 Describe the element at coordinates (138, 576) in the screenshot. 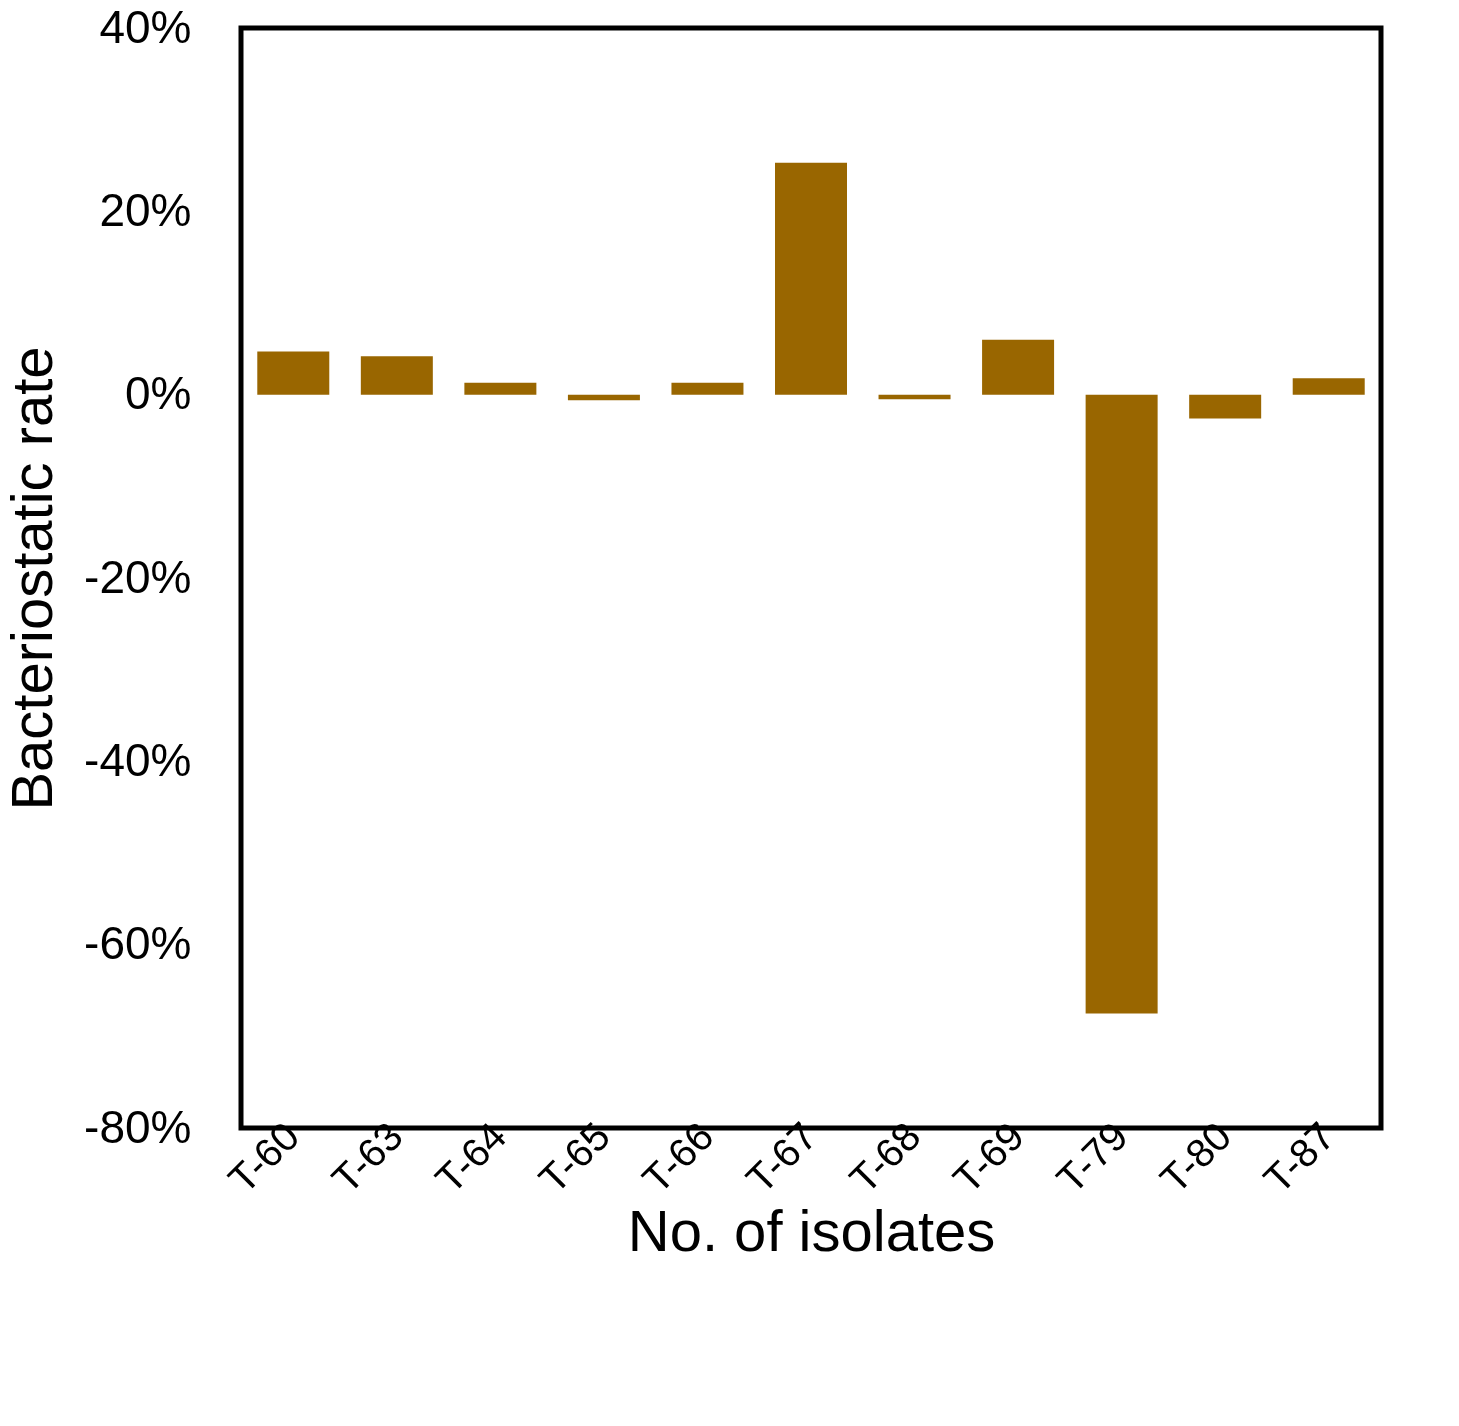

I see `y-tick-label: -20%` at that location.